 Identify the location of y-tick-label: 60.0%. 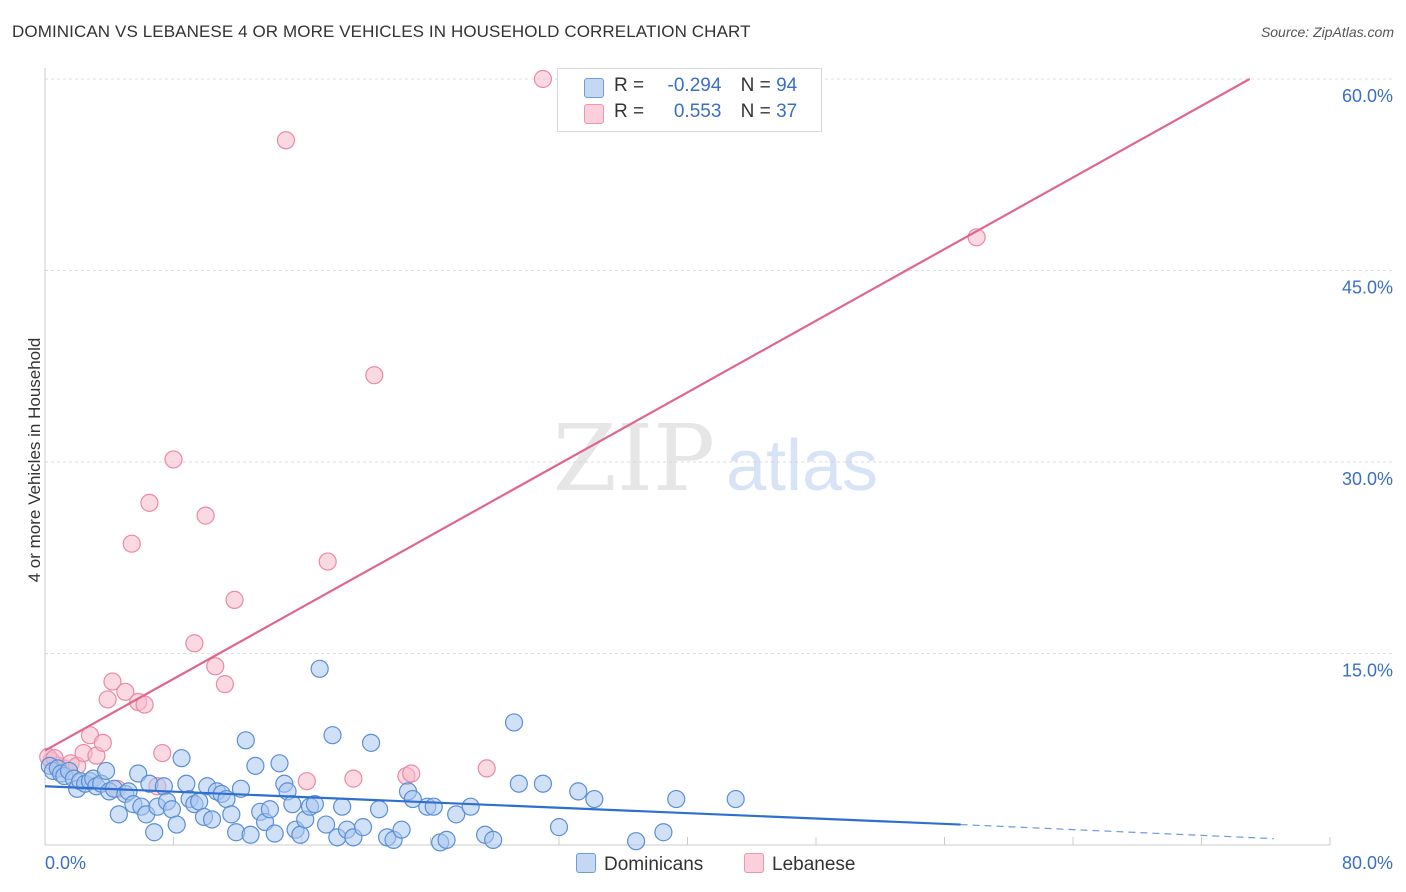
(1367, 96).